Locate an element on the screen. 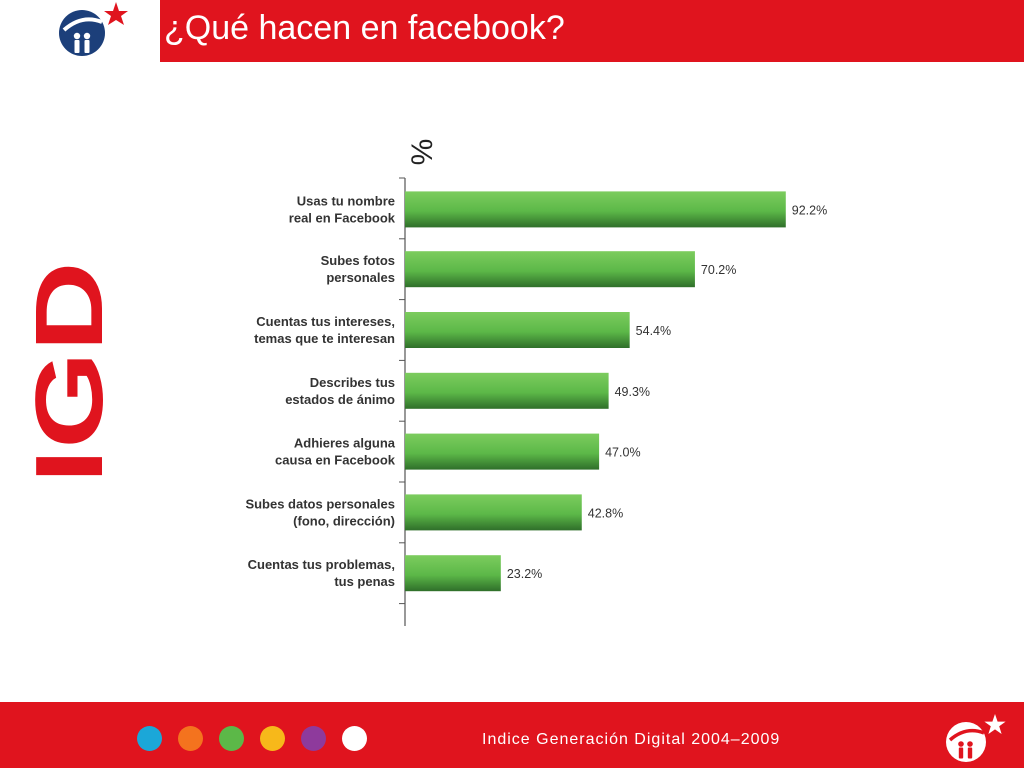 This screenshot has height=768, width=1024. y-axis-unit-label: % is located at coordinates (422, 152).